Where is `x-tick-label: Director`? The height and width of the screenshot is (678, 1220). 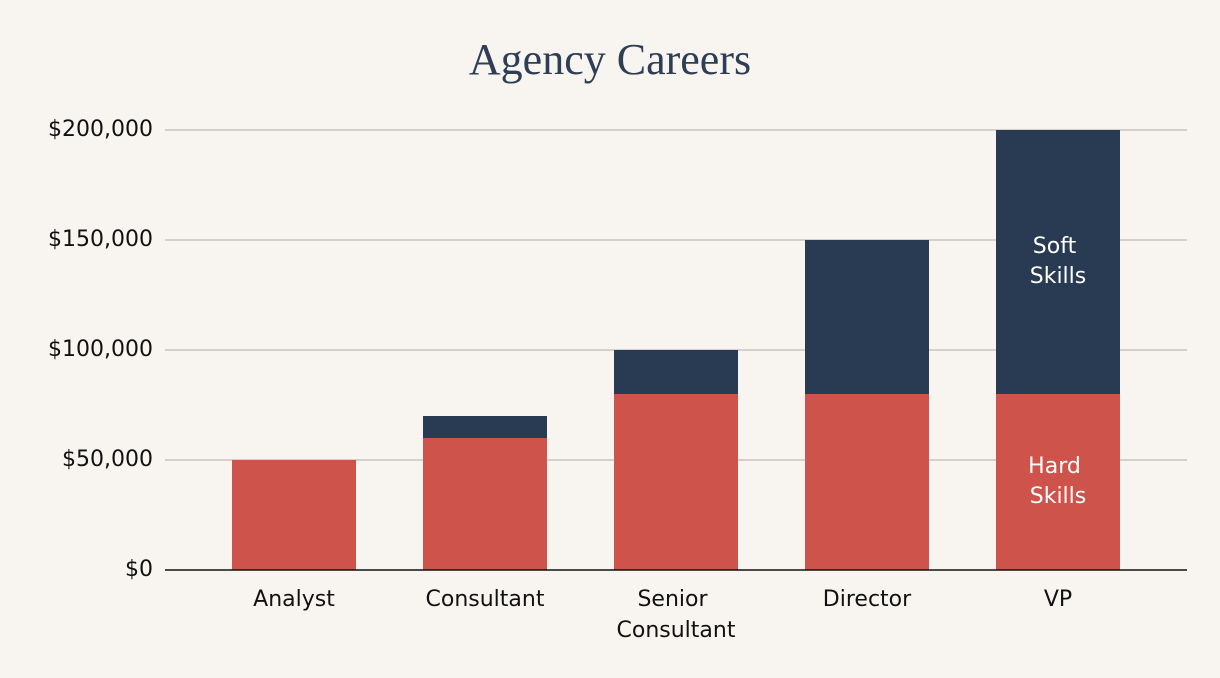
x-tick-label: Director is located at coordinates (867, 599).